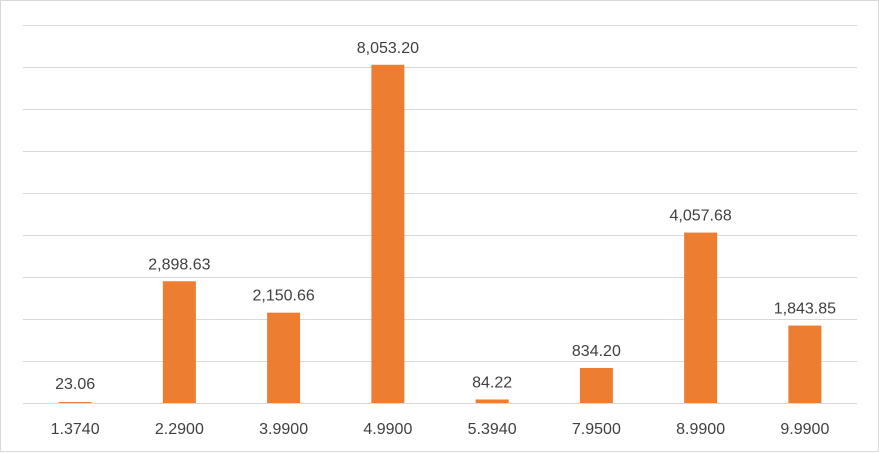 The height and width of the screenshot is (453, 879). Describe the element at coordinates (596, 429) in the screenshot. I see `x-tick-label: 7.9500` at that location.